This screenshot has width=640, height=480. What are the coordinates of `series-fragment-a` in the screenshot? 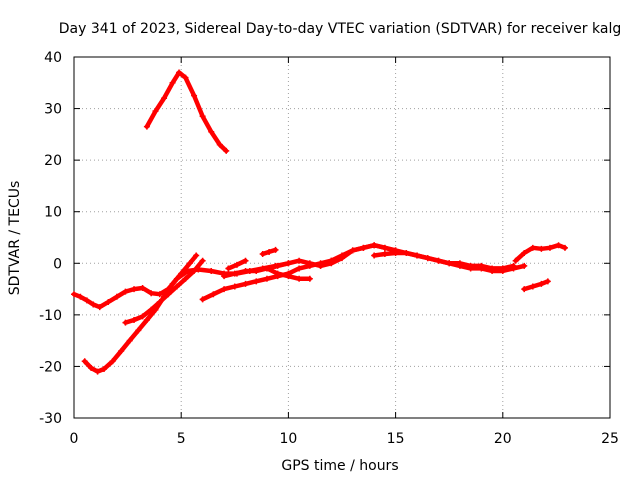 It's located at (237, 264).